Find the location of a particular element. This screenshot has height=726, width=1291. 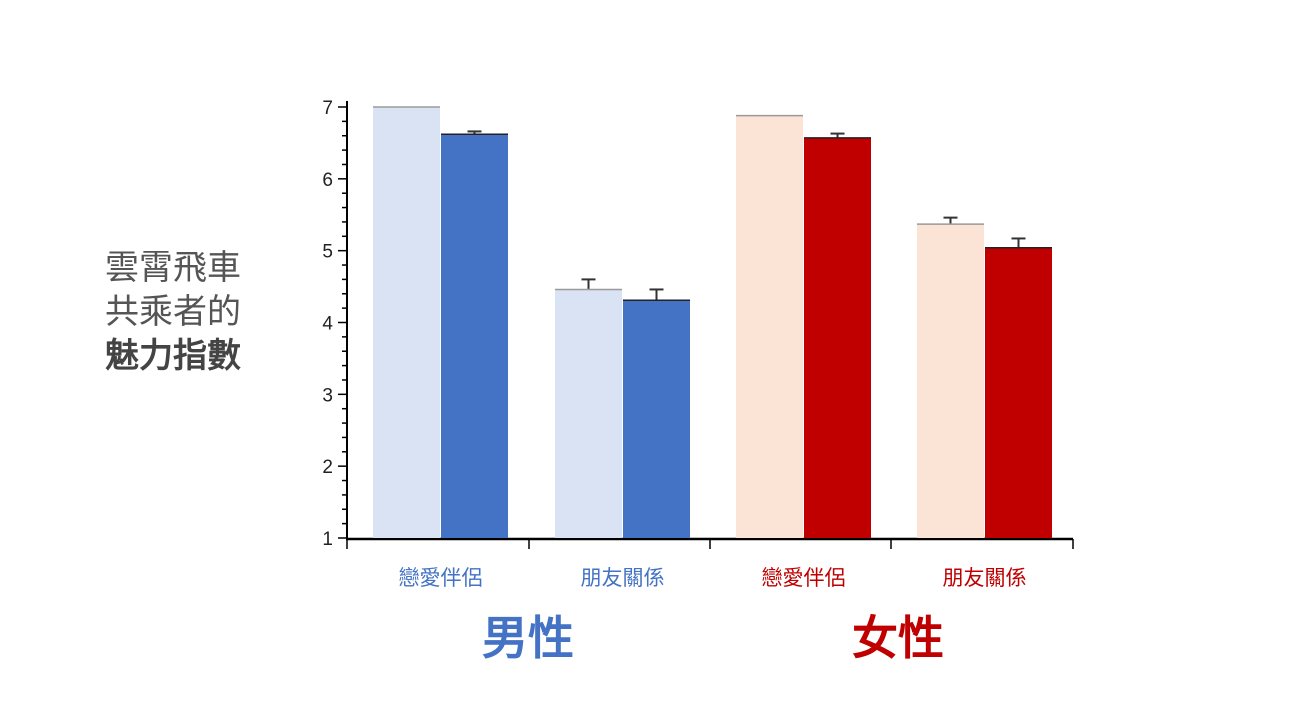

y-axis-label-line-2: 共乘者的 is located at coordinates (173, 312).